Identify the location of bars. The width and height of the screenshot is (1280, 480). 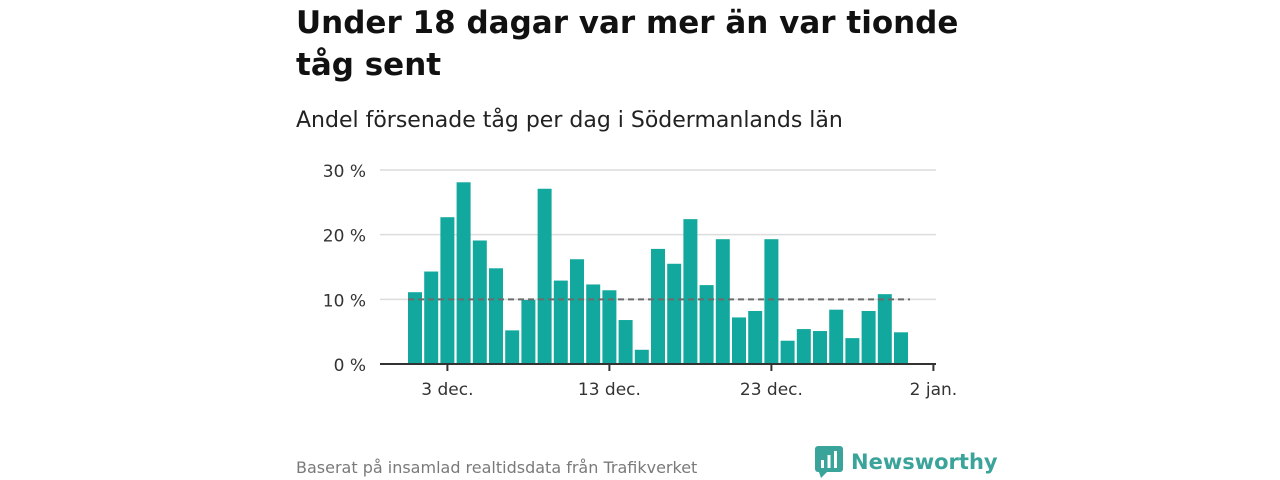
(658, 273).